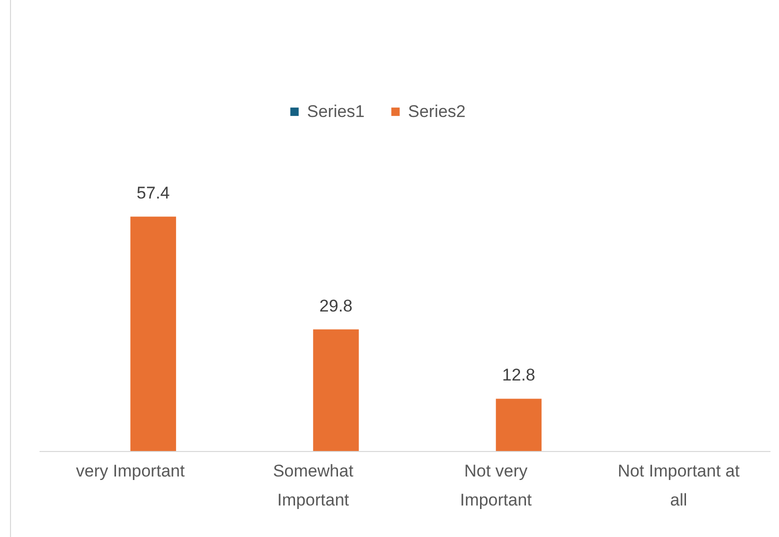 This screenshot has height=537, width=779. What do you see at coordinates (437, 111) in the screenshot?
I see `legend-label: Series2` at bounding box center [437, 111].